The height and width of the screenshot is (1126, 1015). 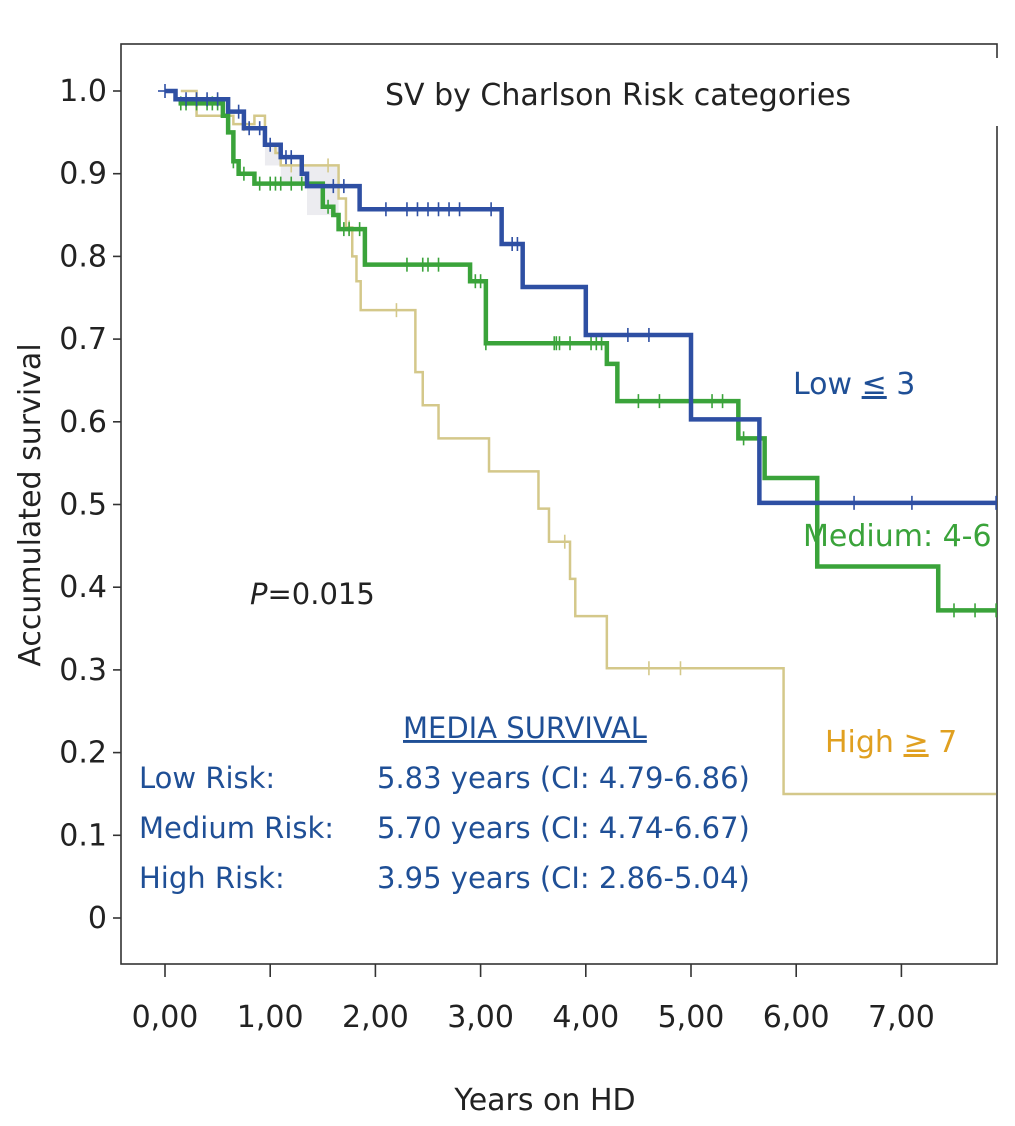 I want to click on y-tick-label: 0.2, so click(x=83, y=753).